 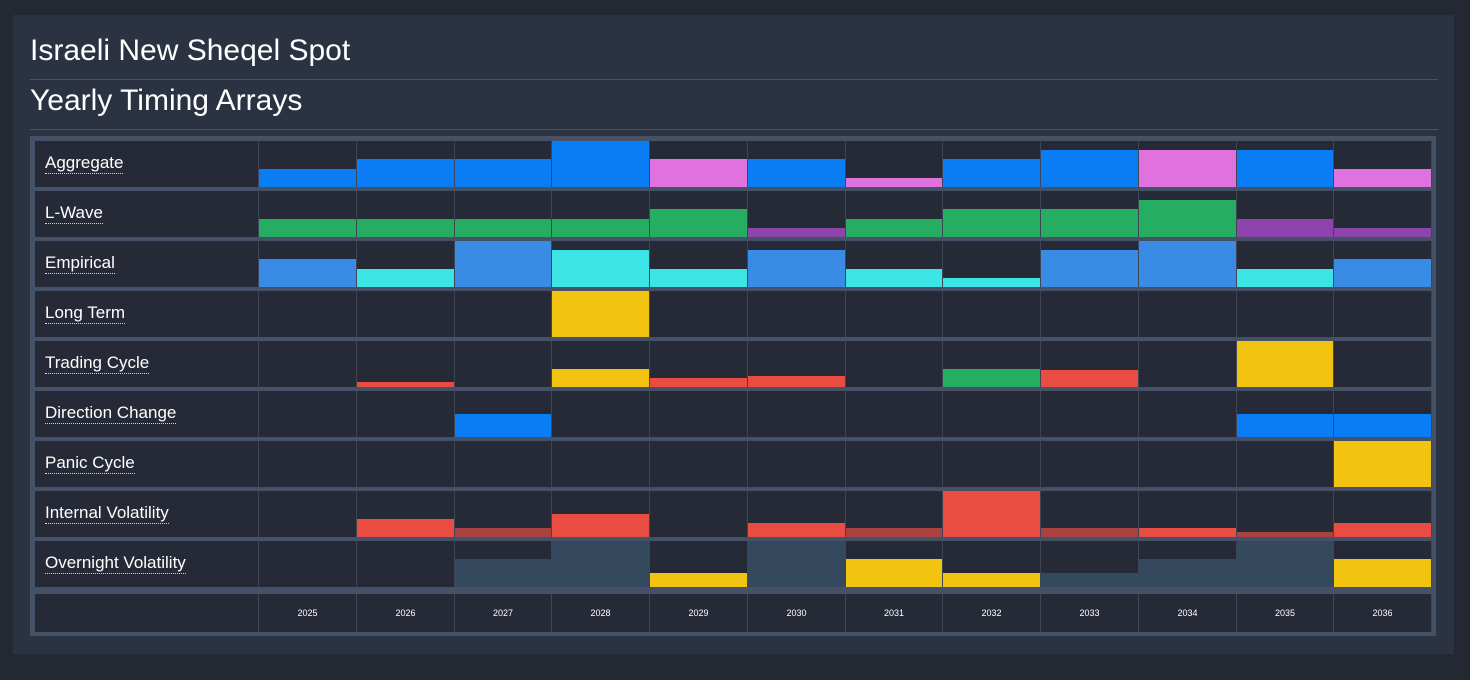 I want to click on year-tick-label: 2034, so click(x=1188, y=613).